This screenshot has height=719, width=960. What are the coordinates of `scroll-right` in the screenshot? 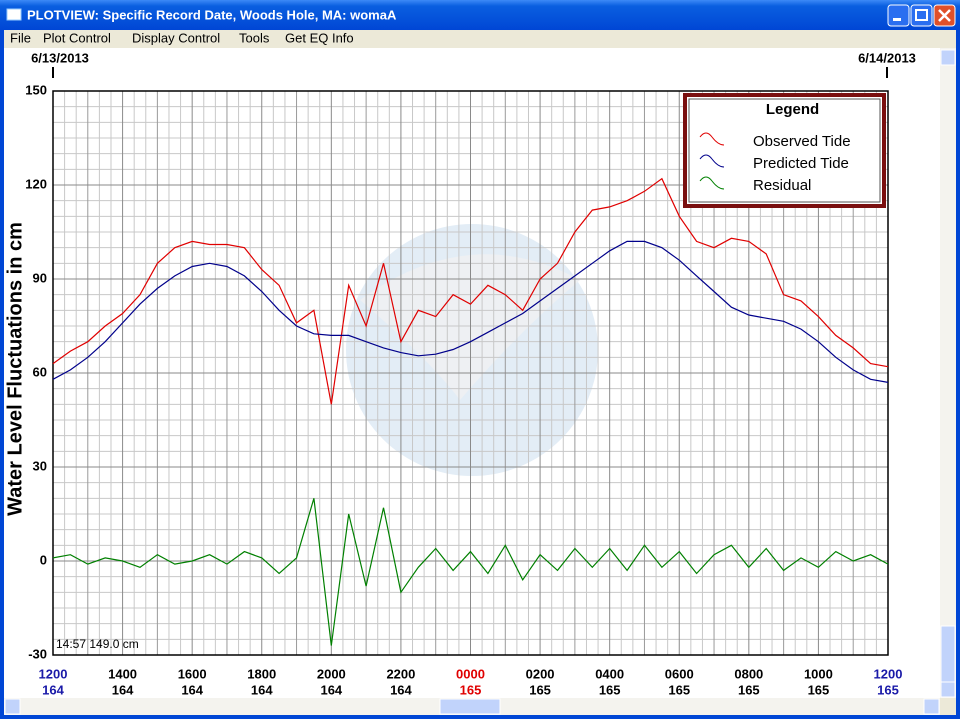 It's located at (931, 706).